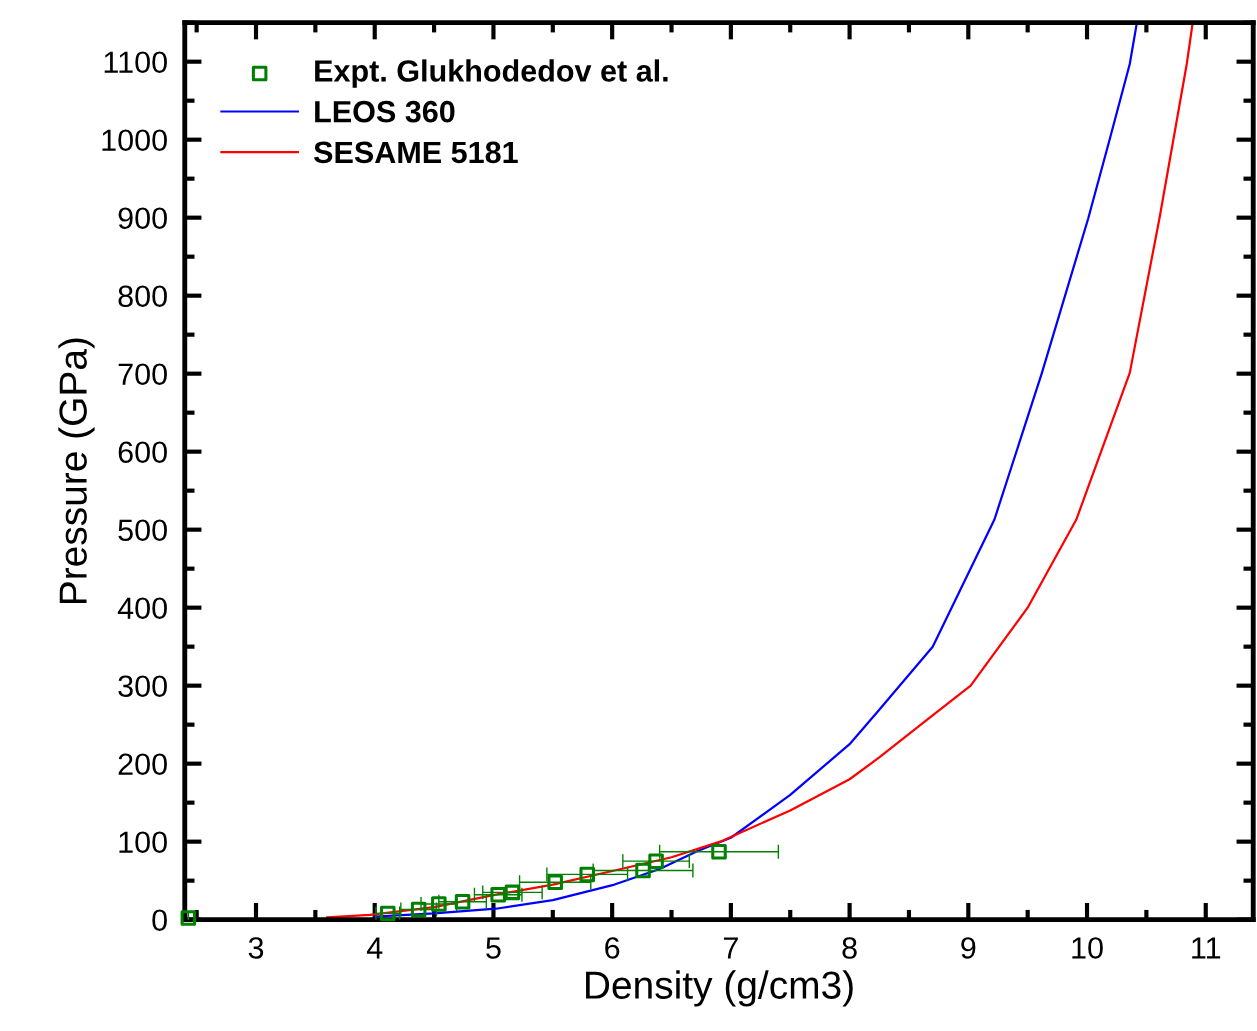  I want to click on y-tick-label: 700, so click(142, 374).